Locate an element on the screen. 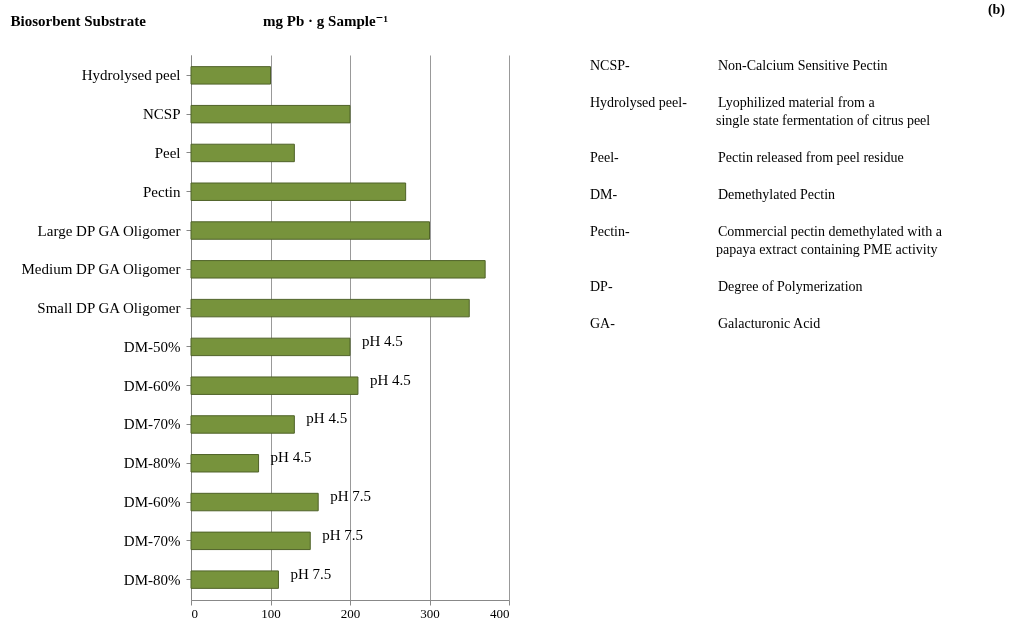  x-tick-label: 0 is located at coordinates (194, 613).